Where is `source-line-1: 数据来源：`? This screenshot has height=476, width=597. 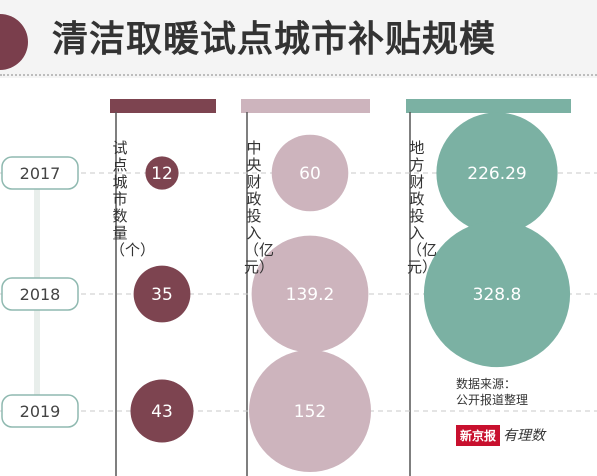
source-line-1: 数据来源： is located at coordinates (486, 384).